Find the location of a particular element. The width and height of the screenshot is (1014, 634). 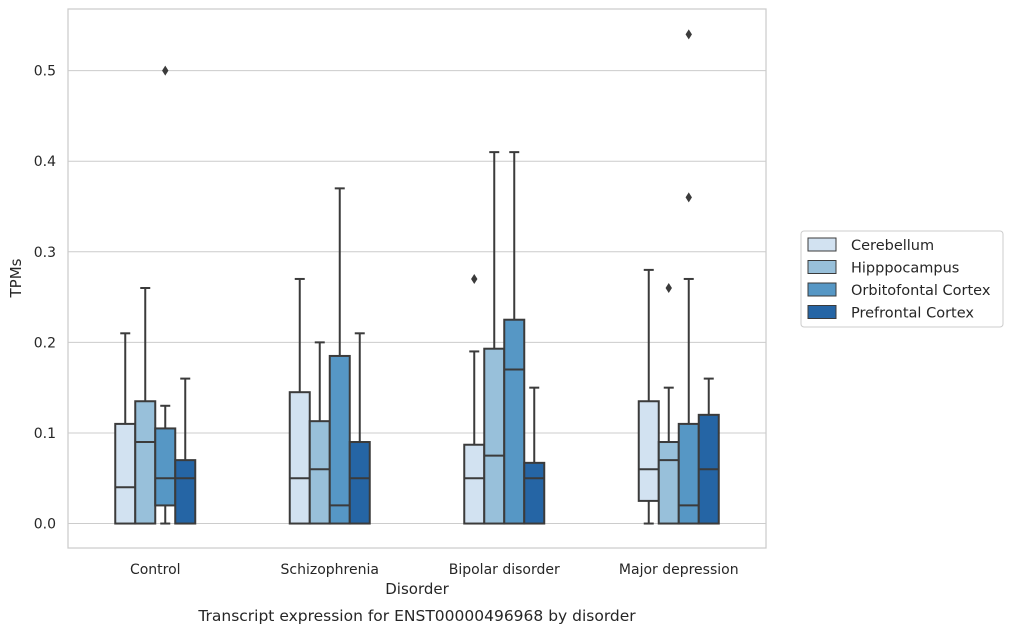

x-tick-label: Schizophrenia is located at coordinates (330, 570).